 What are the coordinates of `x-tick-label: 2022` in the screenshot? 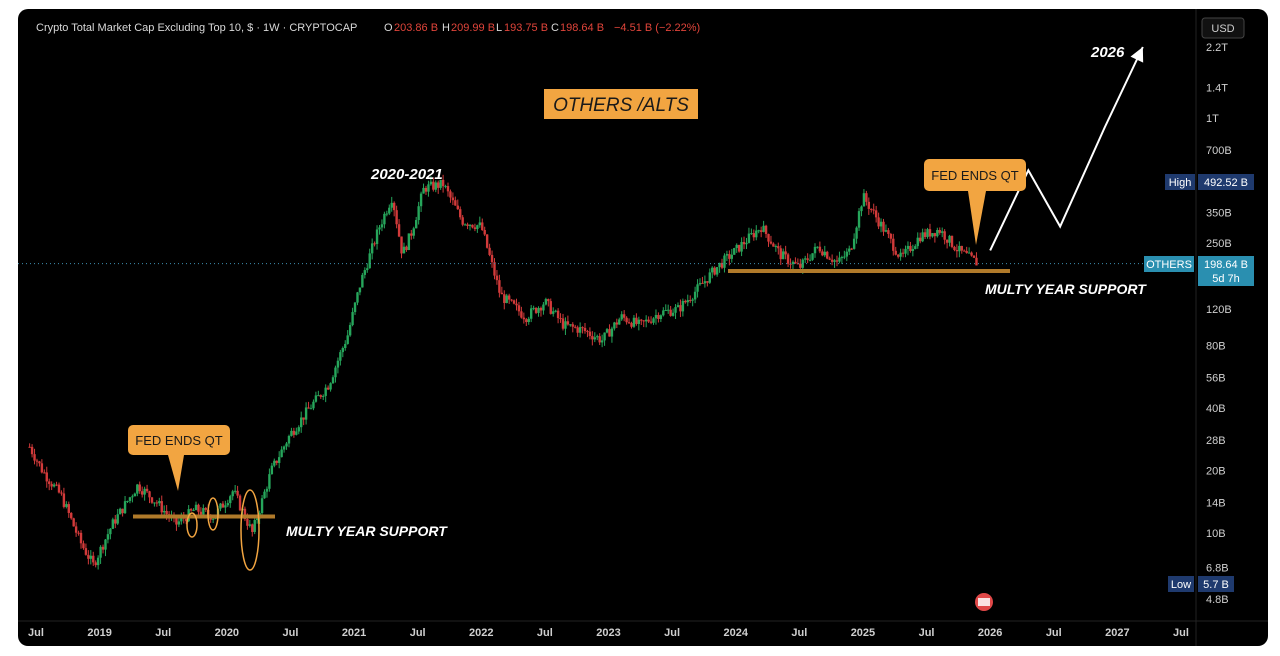 It's located at (481, 633).